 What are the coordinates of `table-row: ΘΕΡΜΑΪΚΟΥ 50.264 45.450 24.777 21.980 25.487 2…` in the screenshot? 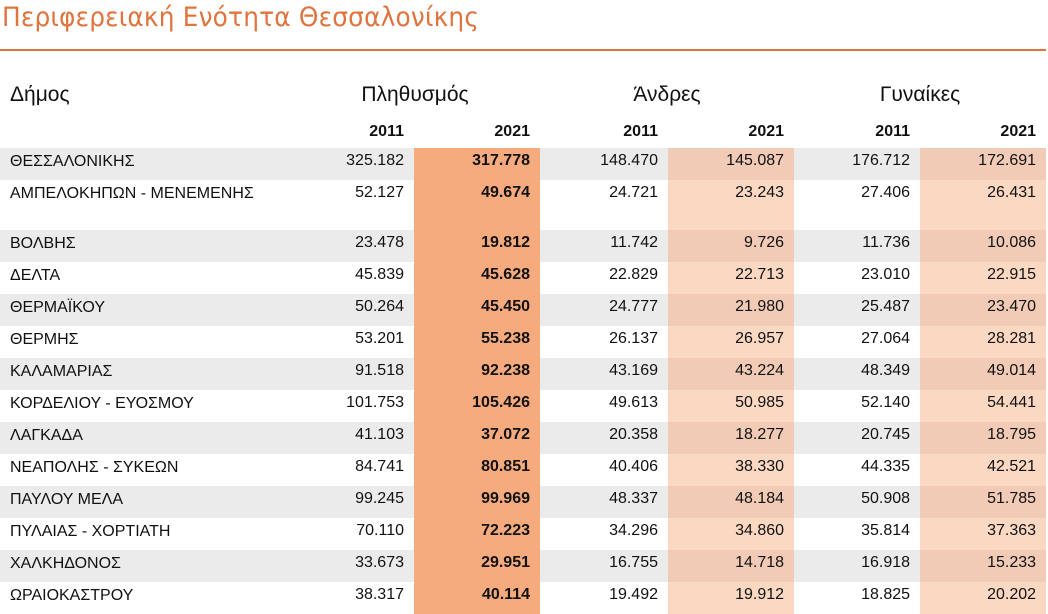 It's located at (523, 310).